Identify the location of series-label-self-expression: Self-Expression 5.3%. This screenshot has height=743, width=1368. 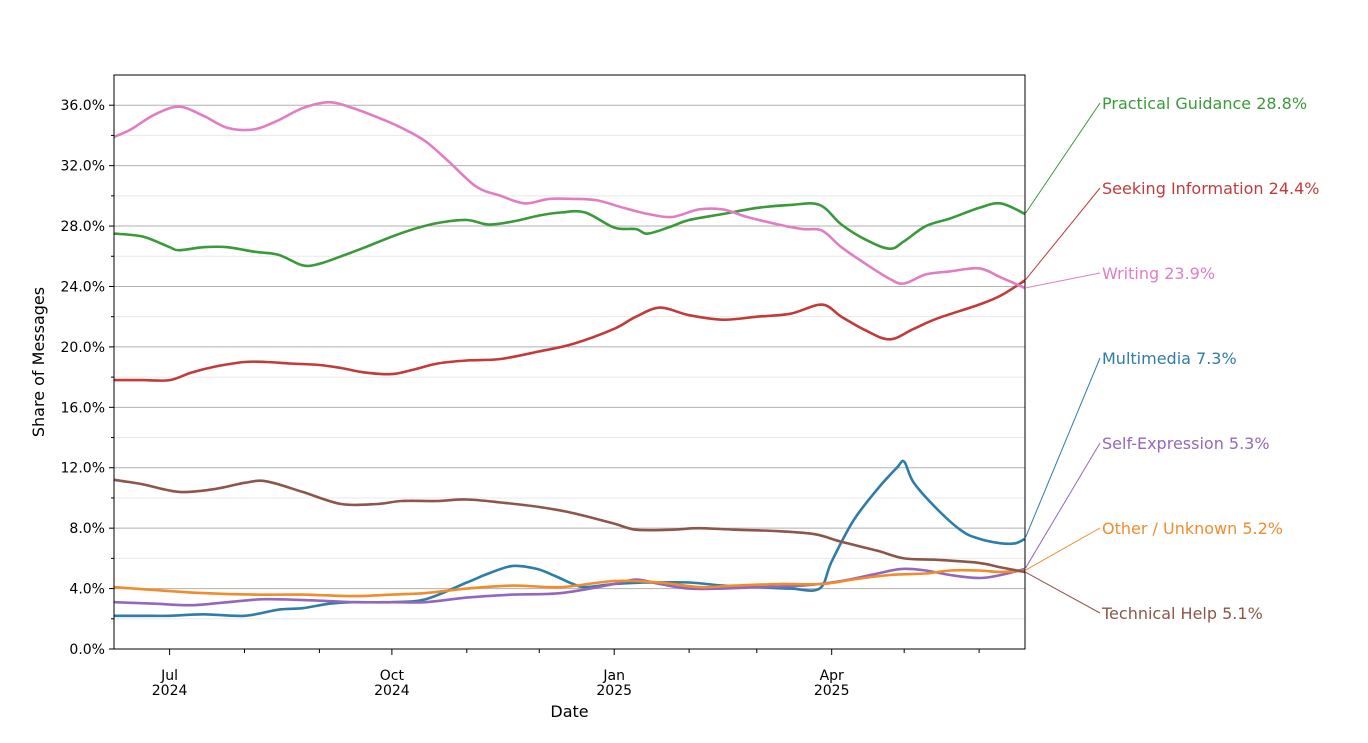
(1186, 443).